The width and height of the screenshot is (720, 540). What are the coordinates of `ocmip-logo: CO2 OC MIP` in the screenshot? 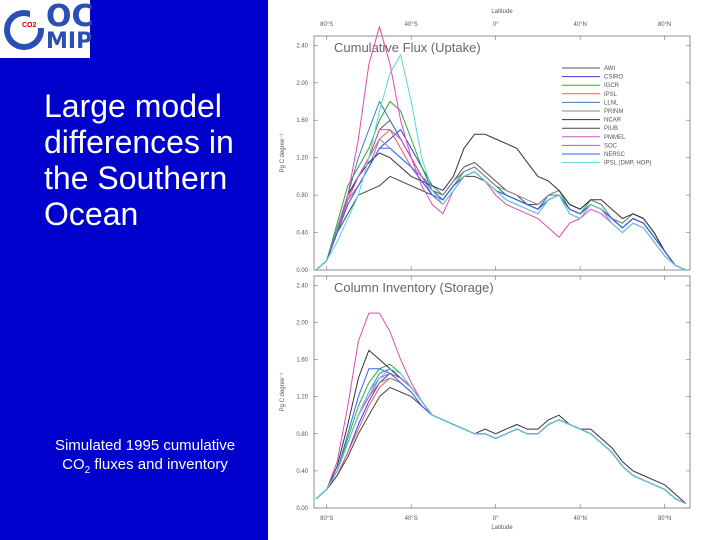 It's located at (47, 29).